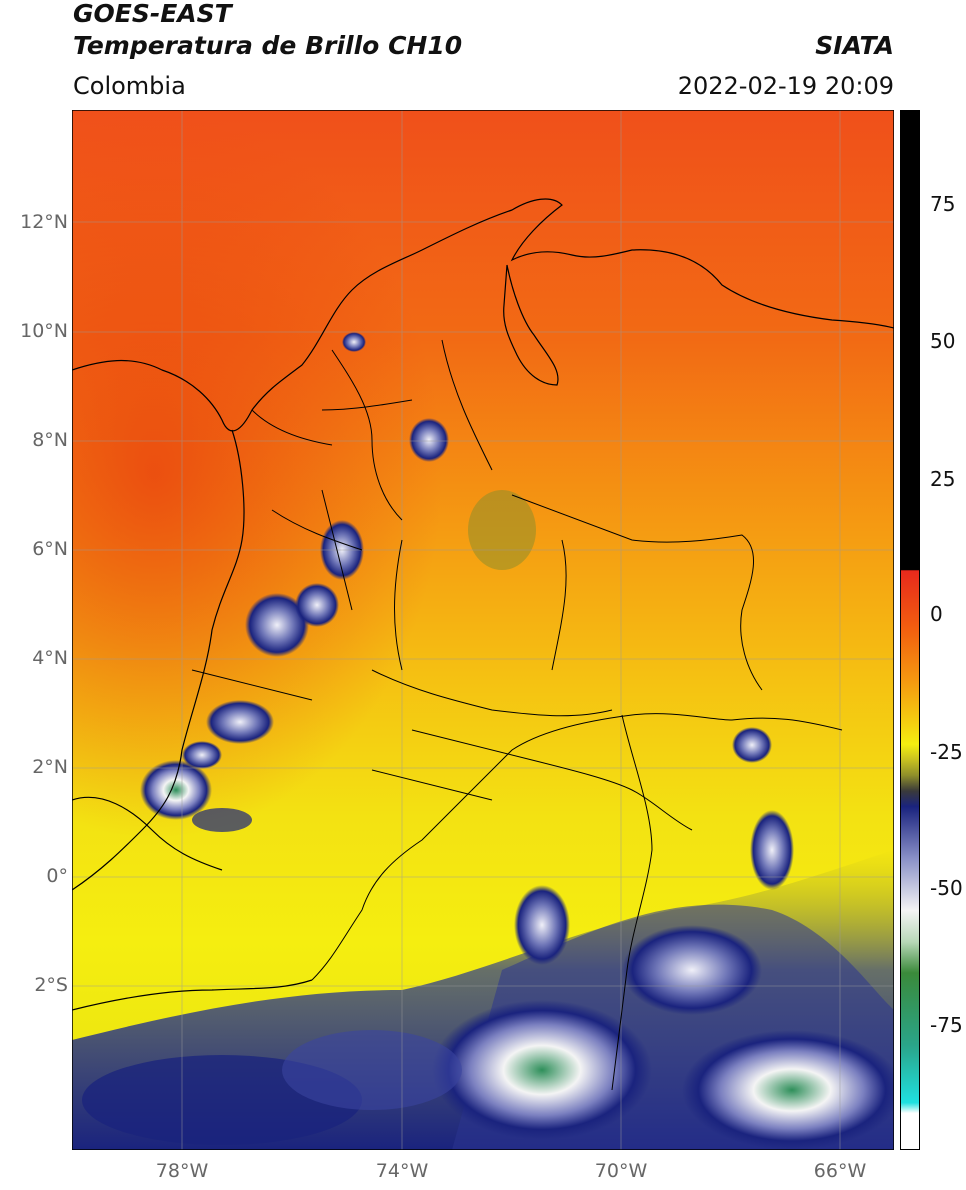  Describe the element at coordinates (946, 888) in the screenshot. I see `colorbar-tick-minus-50: -50` at that location.